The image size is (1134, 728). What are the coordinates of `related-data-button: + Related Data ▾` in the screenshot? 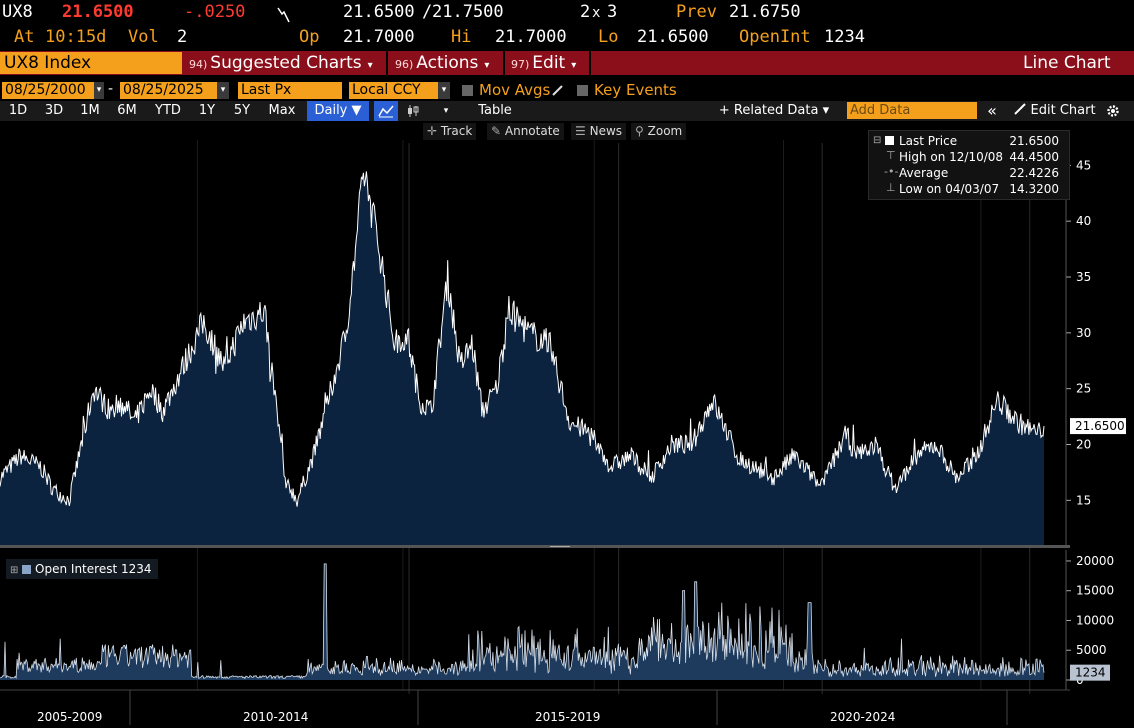 It's located at (774, 110).